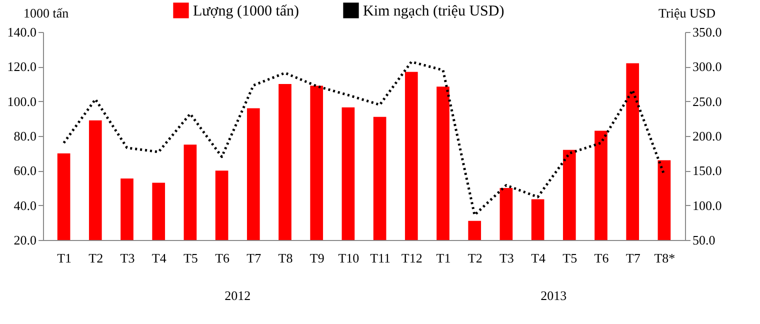  What do you see at coordinates (25, 170) in the screenshot?
I see `y-tick-label: 60.0` at bounding box center [25, 170].